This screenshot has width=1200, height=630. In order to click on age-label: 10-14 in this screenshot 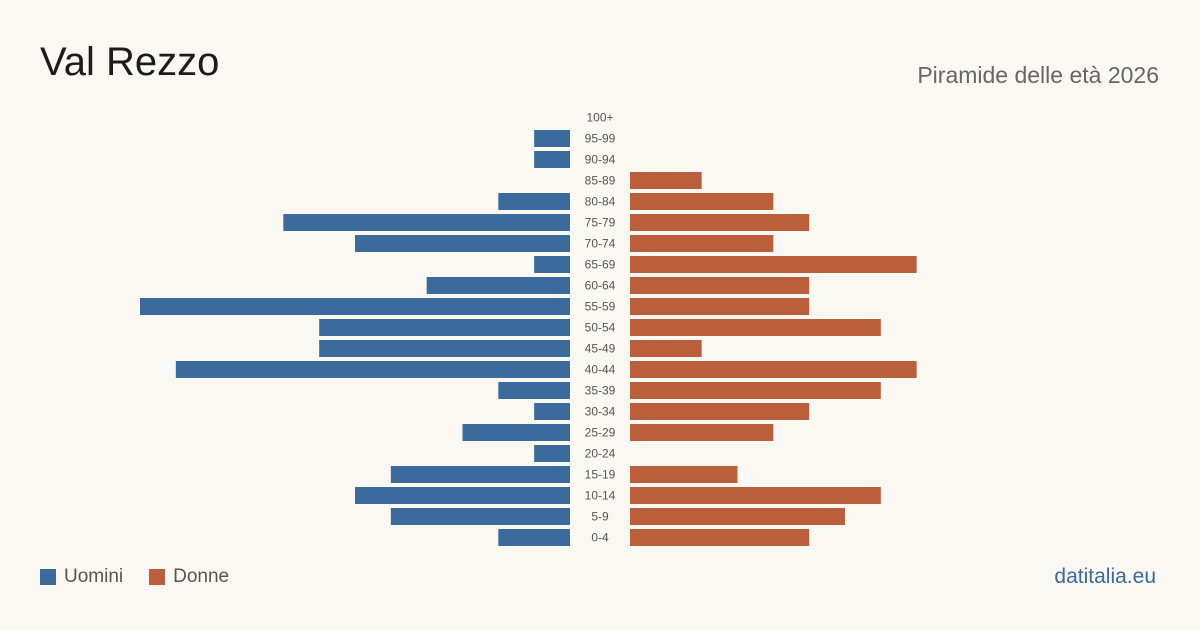, I will do `click(600, 496)`.